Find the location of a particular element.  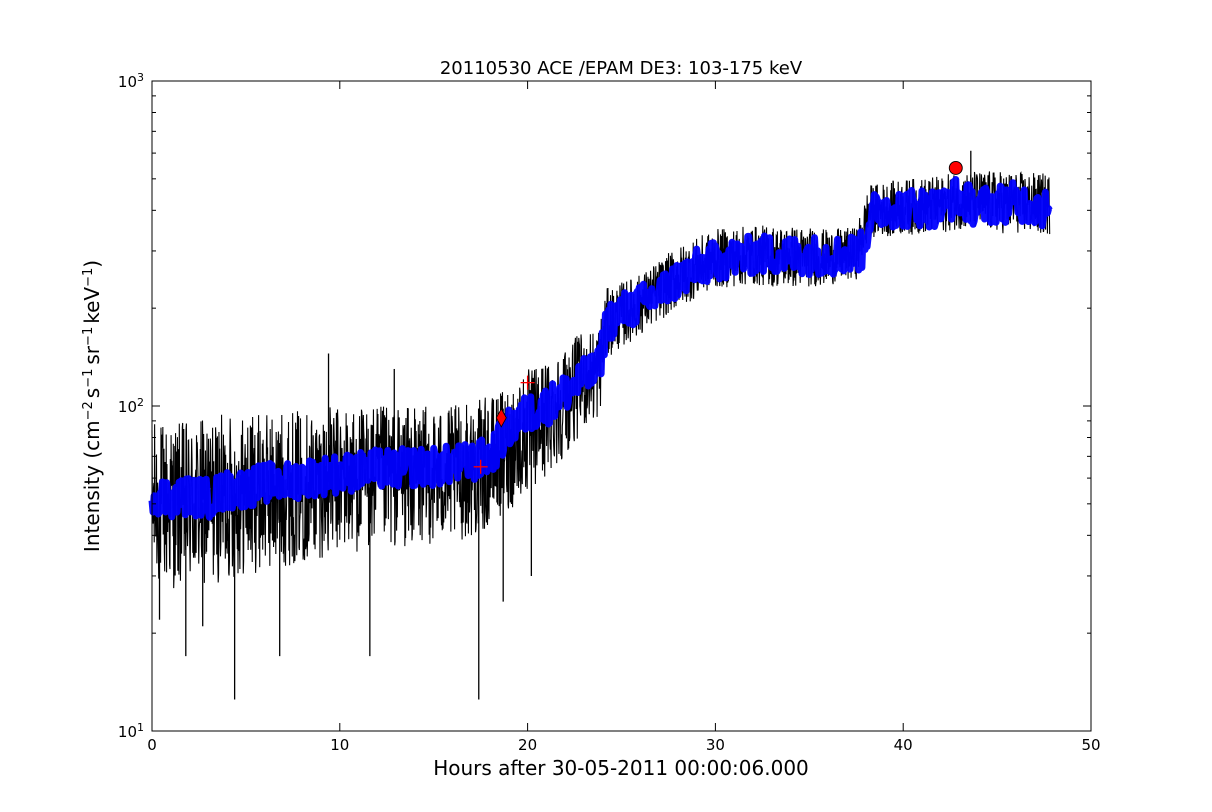

y-axis-label-exp-1: −2 is located at coordinates (88, 410).